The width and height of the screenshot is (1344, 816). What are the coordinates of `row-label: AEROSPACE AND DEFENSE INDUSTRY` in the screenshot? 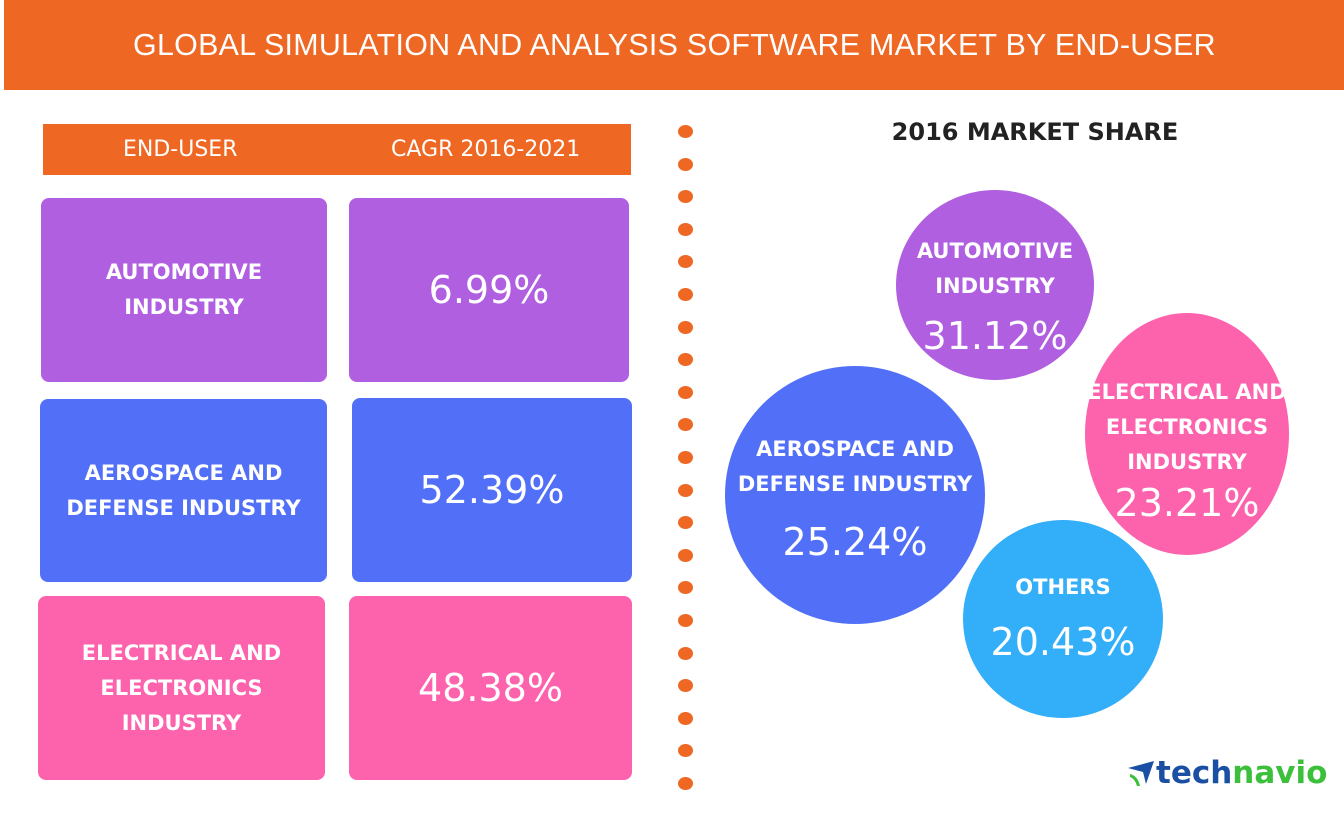 It's located at (183, 491).